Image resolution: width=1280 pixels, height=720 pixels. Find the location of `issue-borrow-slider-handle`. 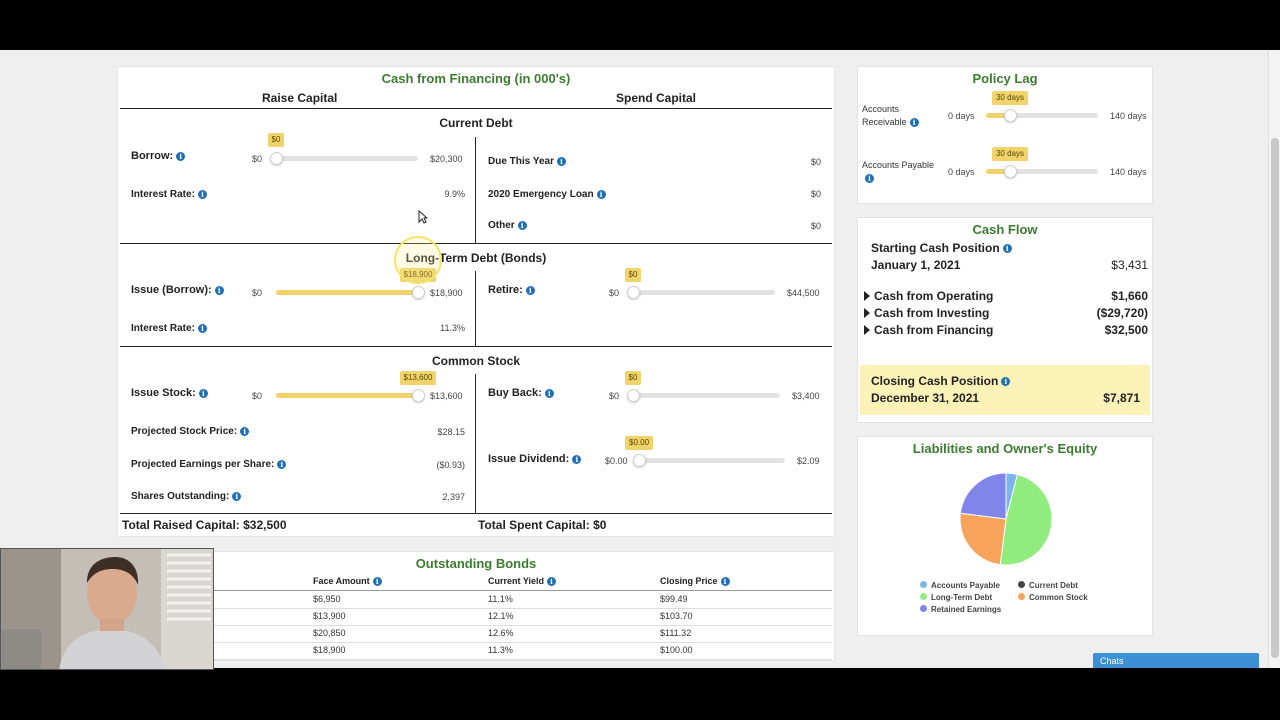

issue-borrow-slider-handle is located at coordinates (418, 292).